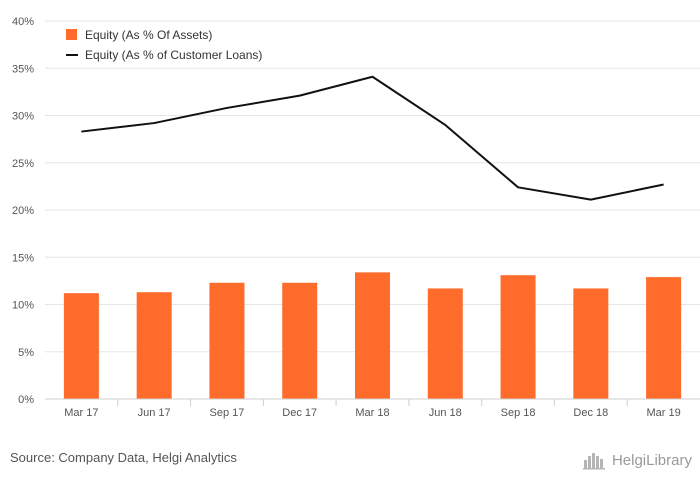 This screenshot has height=483, width=700. I want to click on legend-swatch-assets, so click(71, 34).